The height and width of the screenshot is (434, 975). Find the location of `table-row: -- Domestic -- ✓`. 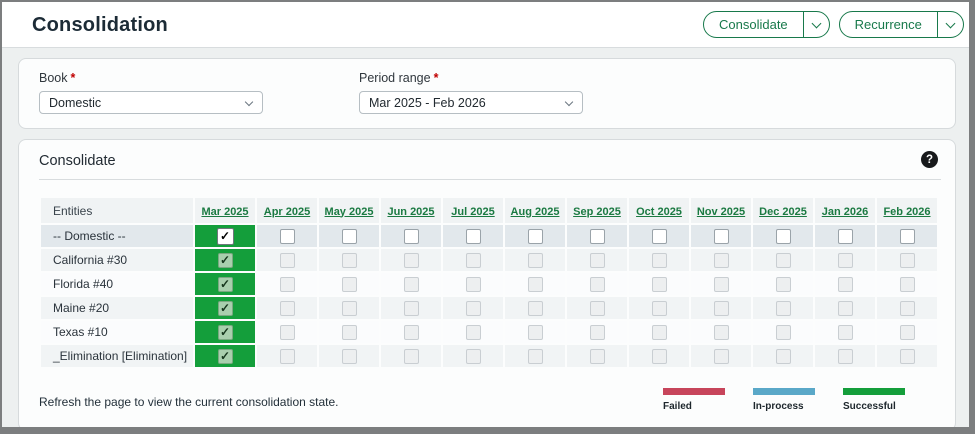

table-row: -- Domestic -- ✓ is located at coordinates (489, 236).